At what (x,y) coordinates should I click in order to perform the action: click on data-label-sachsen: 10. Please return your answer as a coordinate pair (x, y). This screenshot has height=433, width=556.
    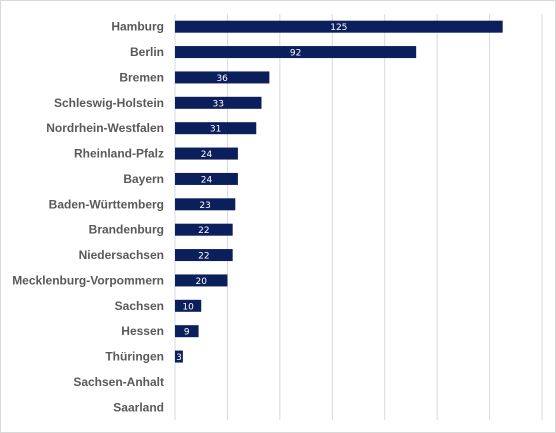
    Looking at the image, I should click on (188, 307).